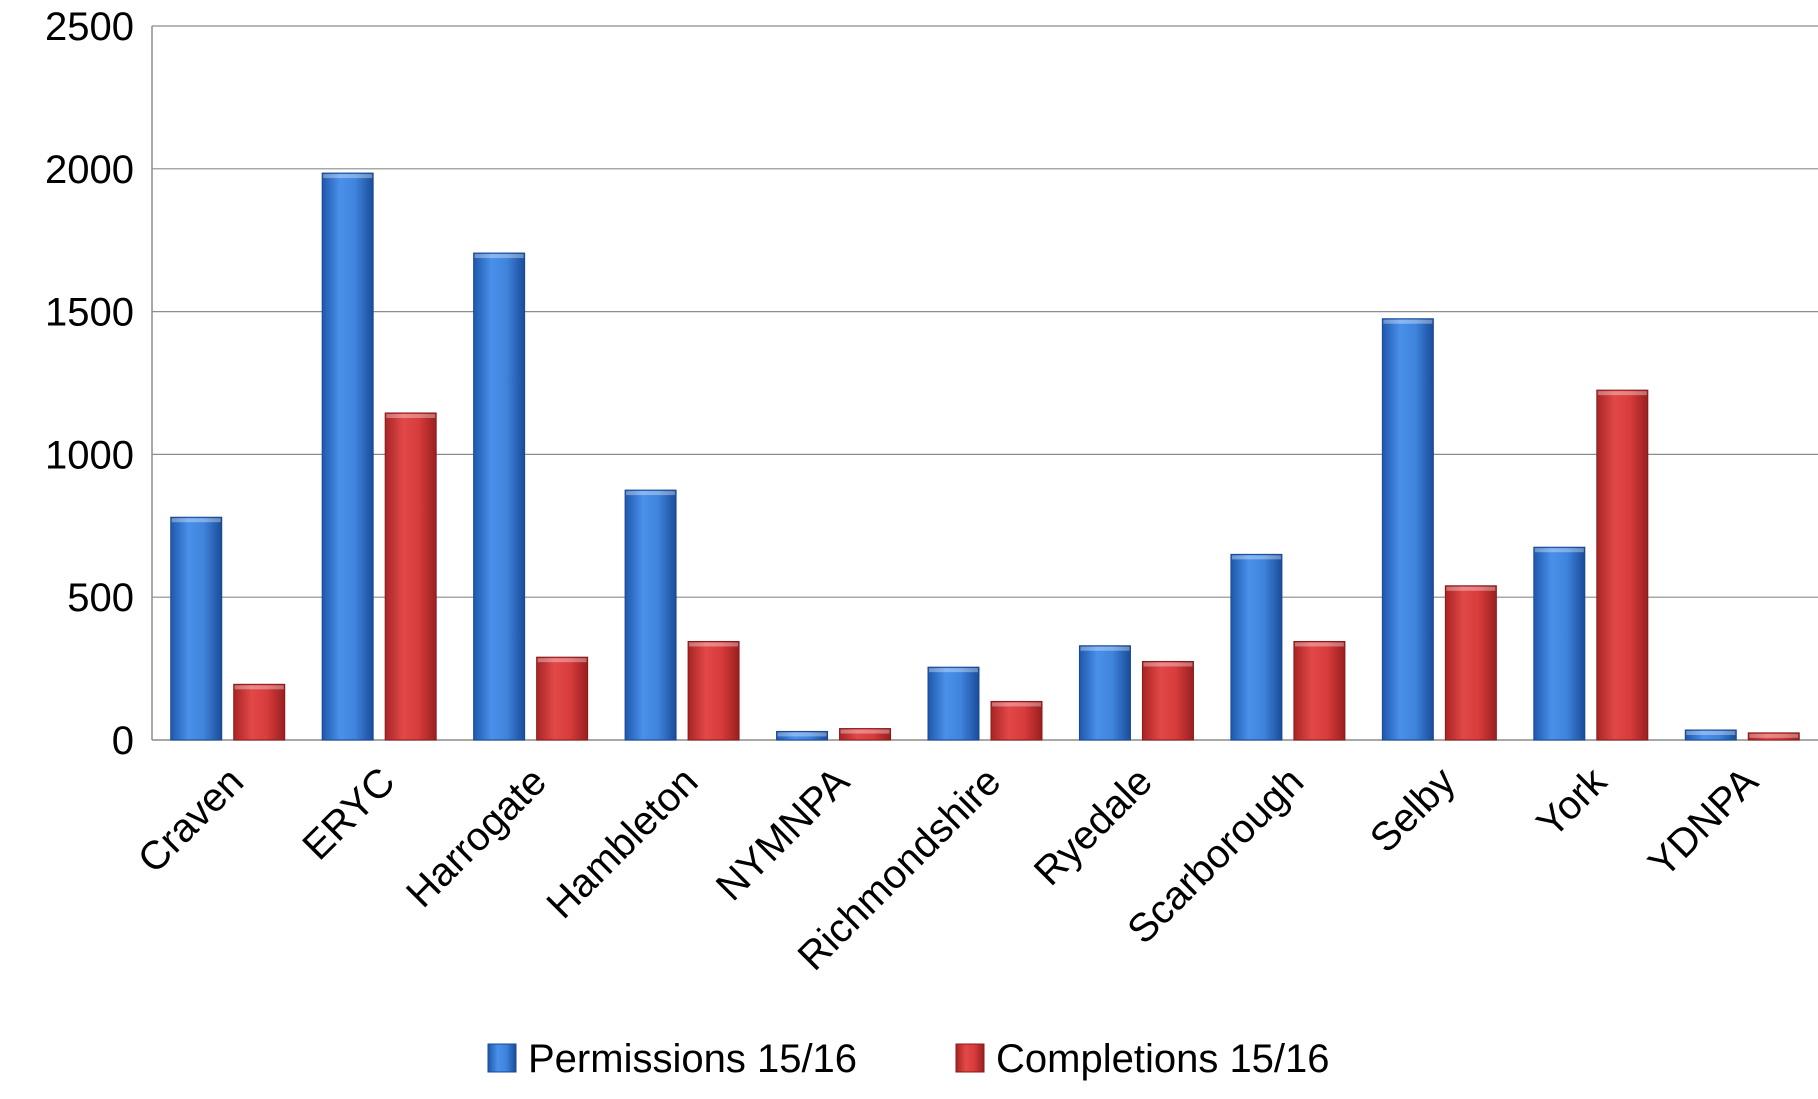  Describe the element at coordinates (692, 1059) in the screenshot. I see `legend-label: Permissions 15/16` at that location.